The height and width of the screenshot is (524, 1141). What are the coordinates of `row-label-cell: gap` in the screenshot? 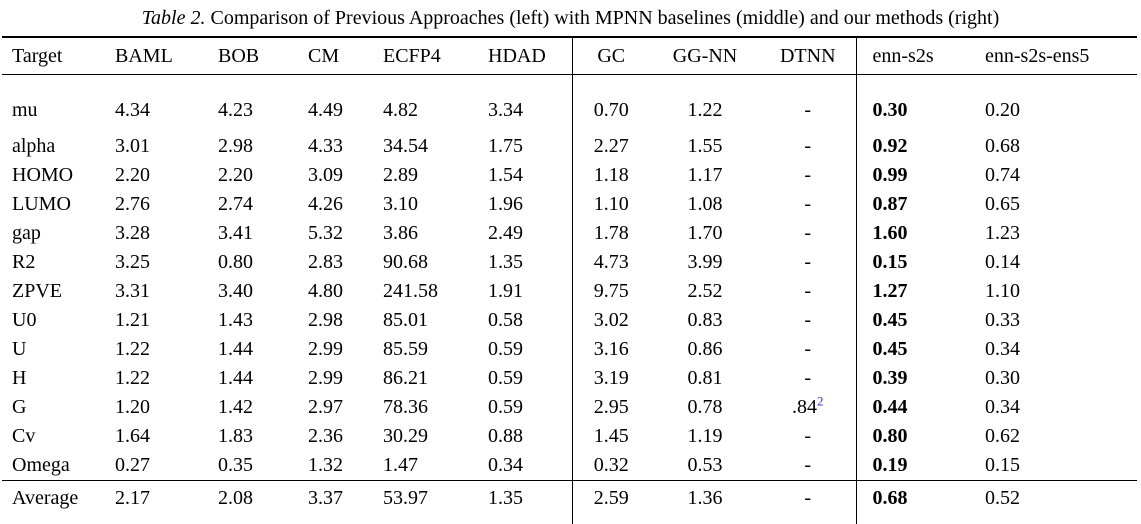 It's located at (53, 233).